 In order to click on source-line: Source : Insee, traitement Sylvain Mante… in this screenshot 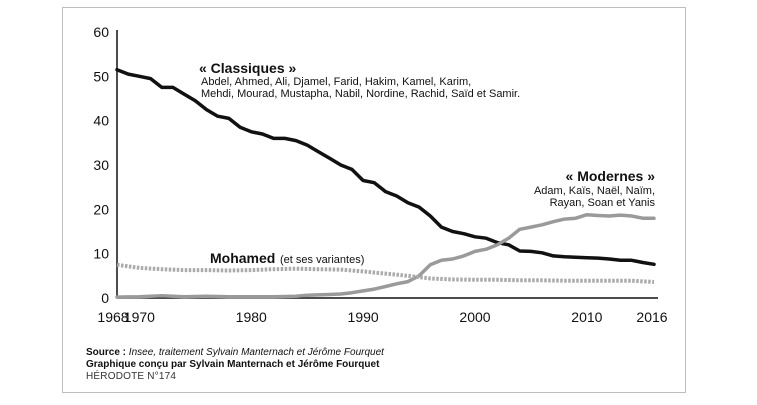, I will do `click(235, 353)`.